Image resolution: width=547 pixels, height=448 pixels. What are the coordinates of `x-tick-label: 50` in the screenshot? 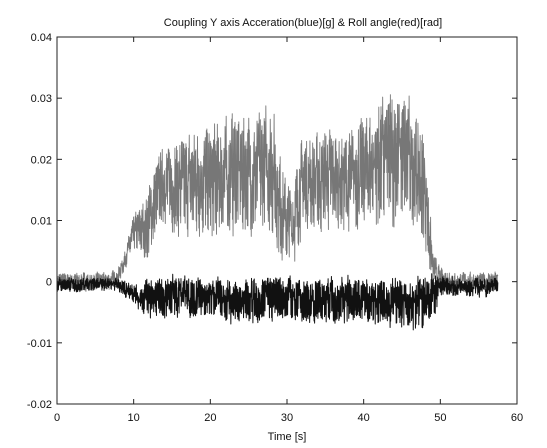 It's located at (440, 418).